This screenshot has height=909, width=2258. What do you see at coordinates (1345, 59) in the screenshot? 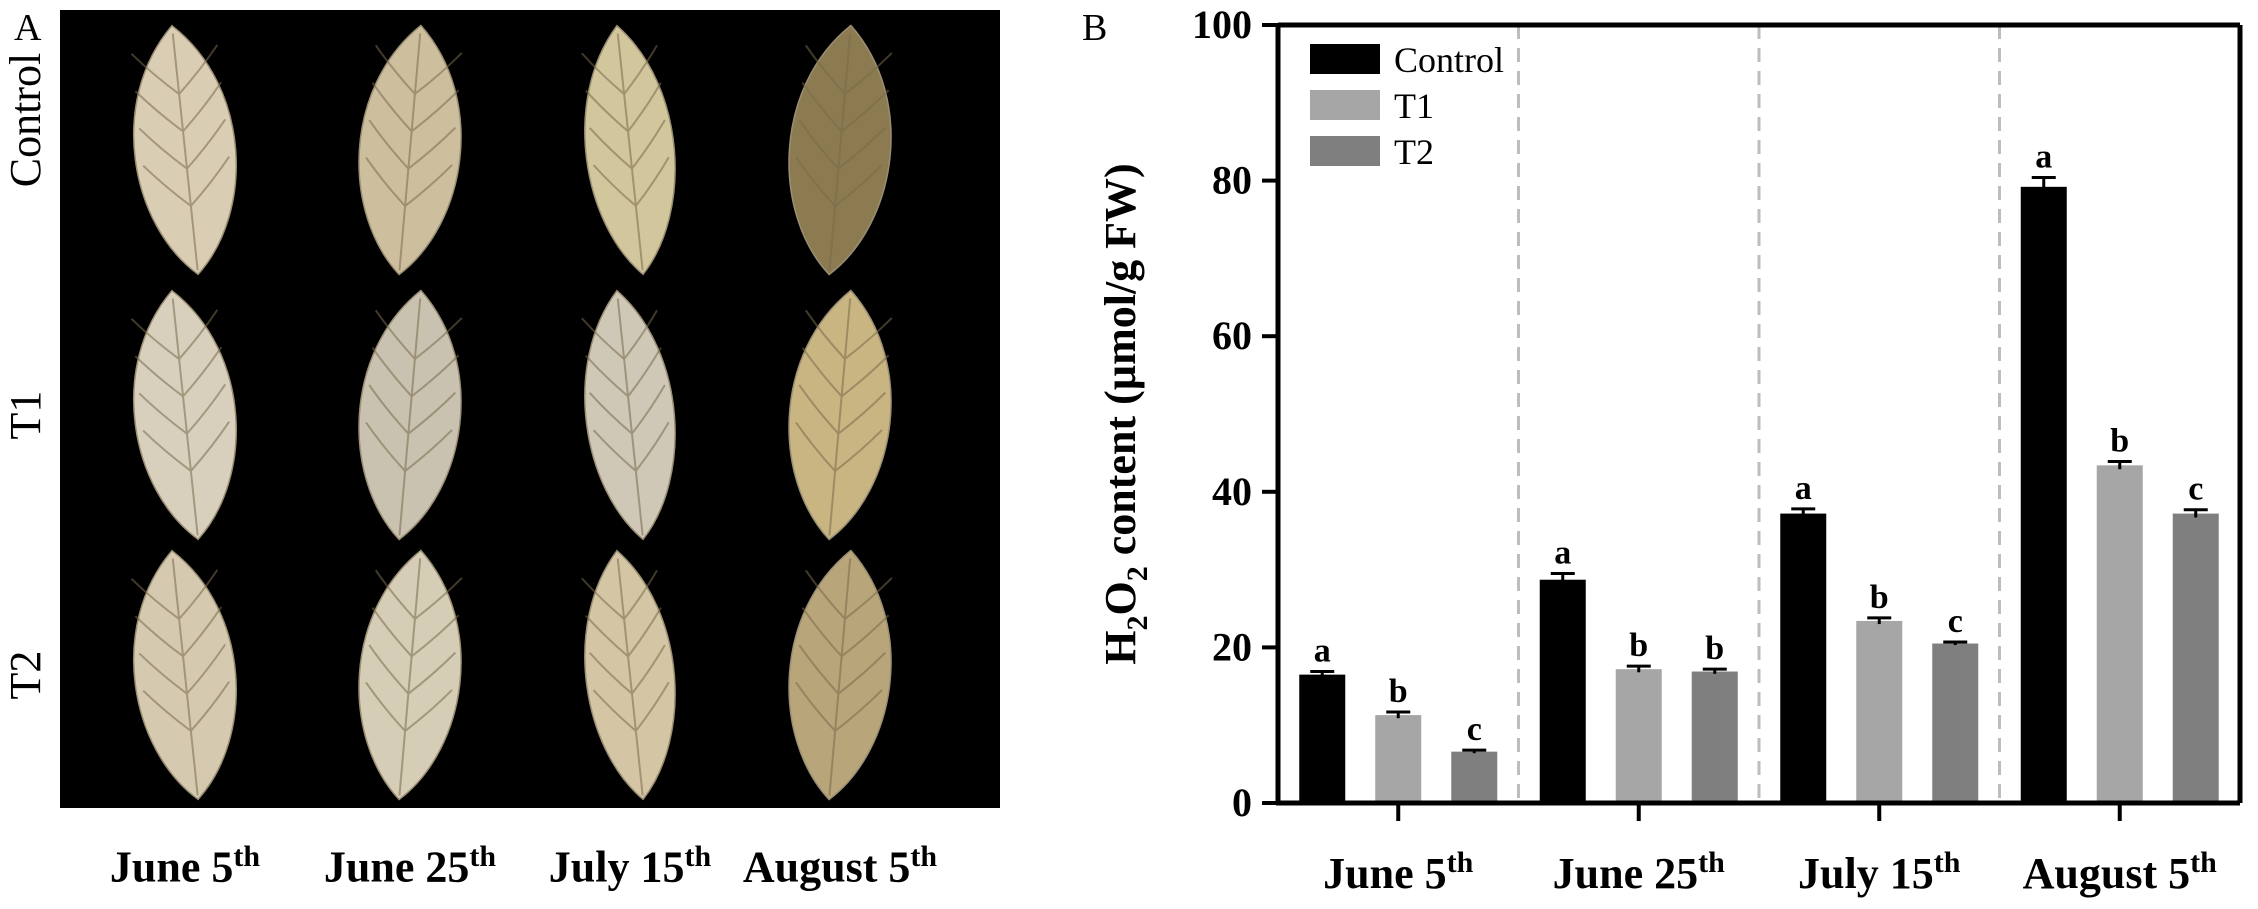
I see `legend-swatch-control` at bounding box center [1345, 59].